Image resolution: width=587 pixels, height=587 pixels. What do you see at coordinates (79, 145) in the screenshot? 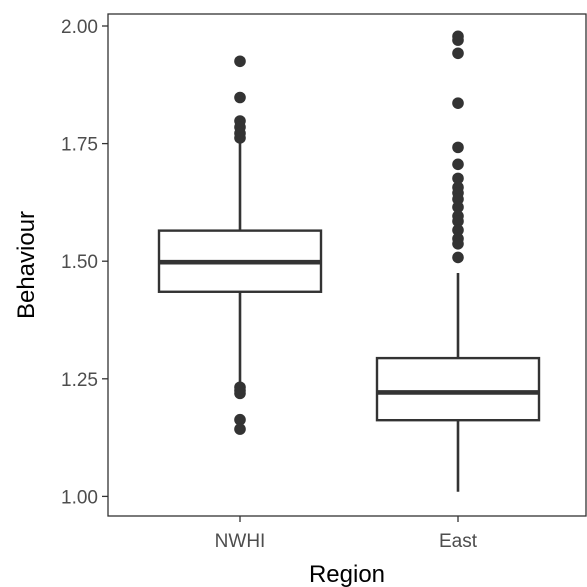
I see `y-tick-label: 1.75` at bounding box center [79, 145].